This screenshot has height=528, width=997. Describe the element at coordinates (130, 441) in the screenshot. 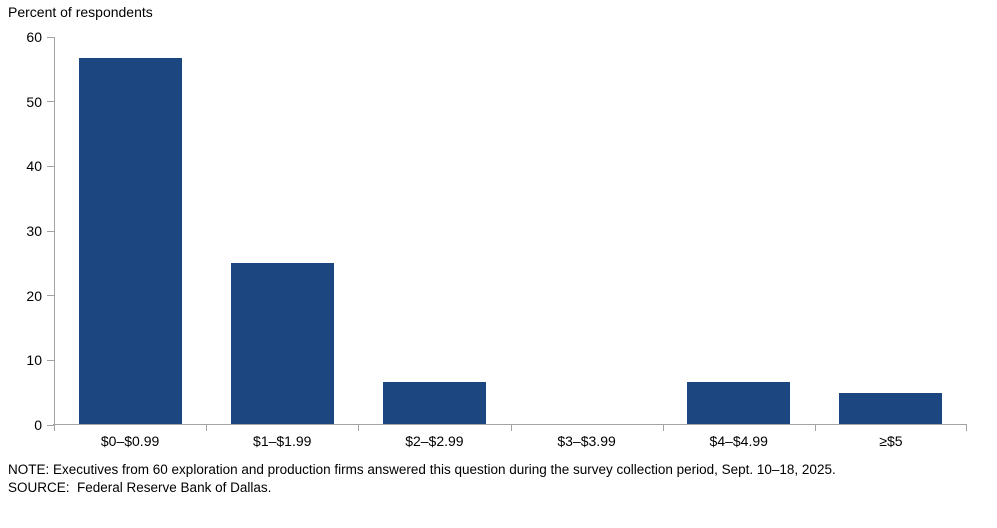

I see `x-category-label: $0–$0.99` at that location.